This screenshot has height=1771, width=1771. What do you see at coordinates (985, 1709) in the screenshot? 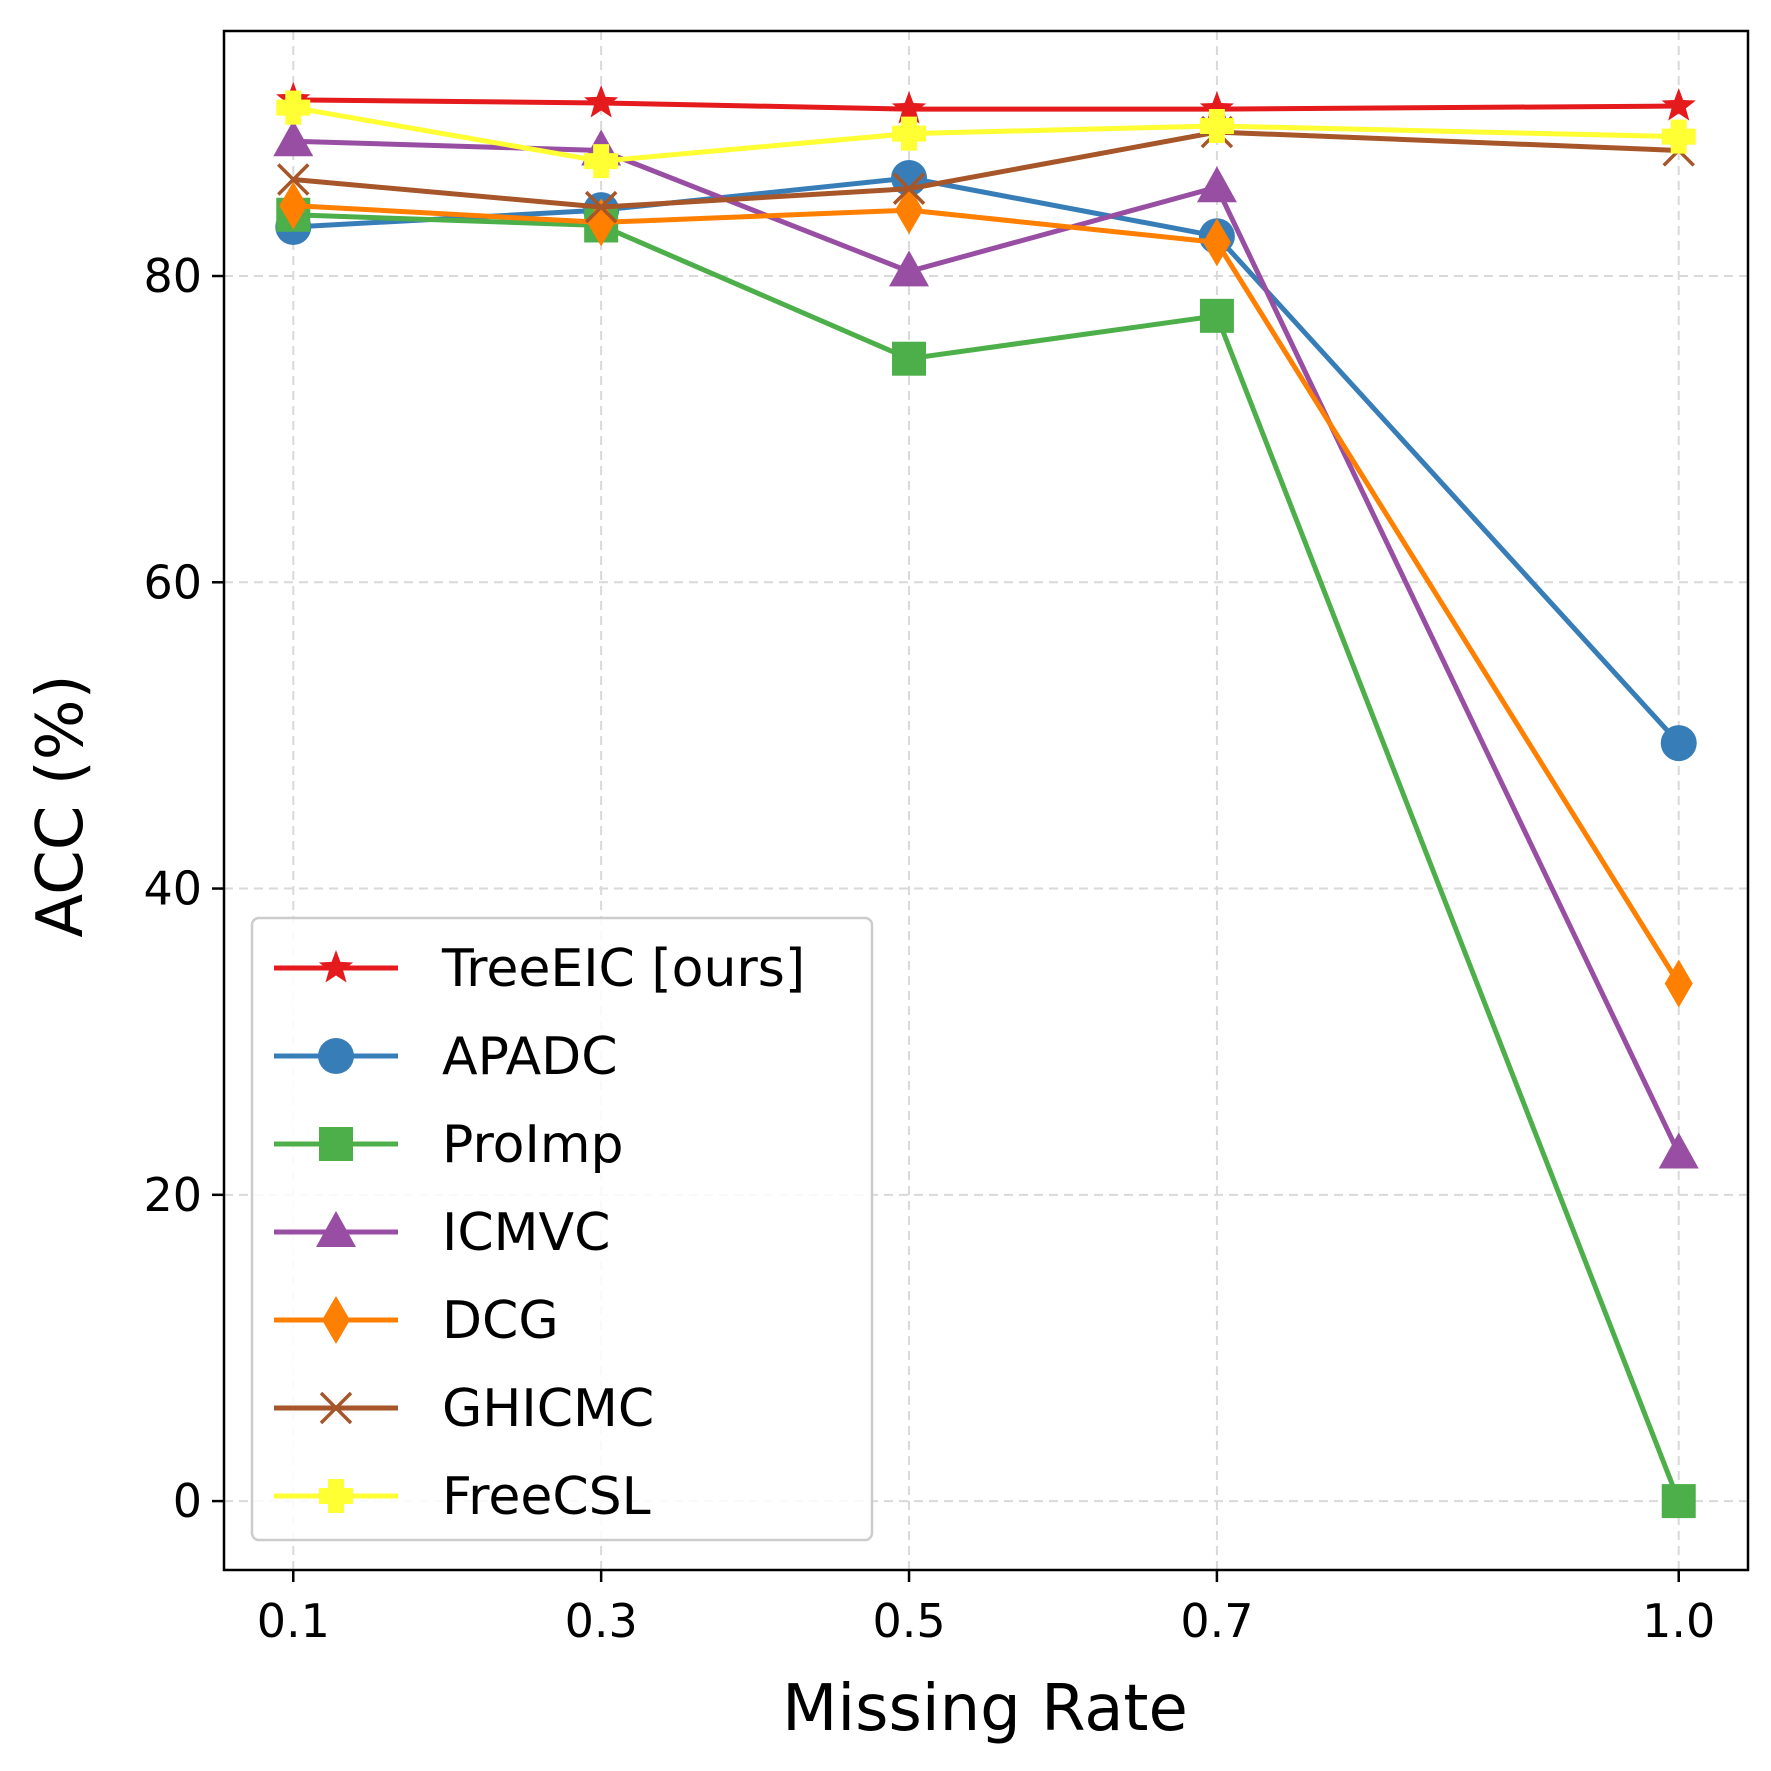
I see `x-axis-label: Missing Rate` at bounding box center [985, 1709].